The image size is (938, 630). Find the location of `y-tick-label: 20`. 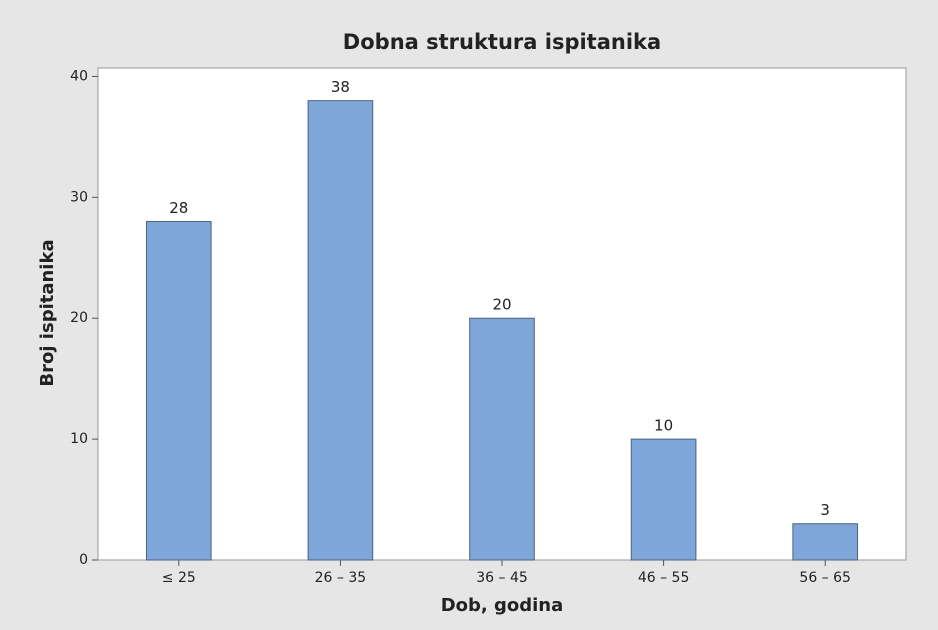

y-tick-label: 20 is located at coordinates (79, 318).